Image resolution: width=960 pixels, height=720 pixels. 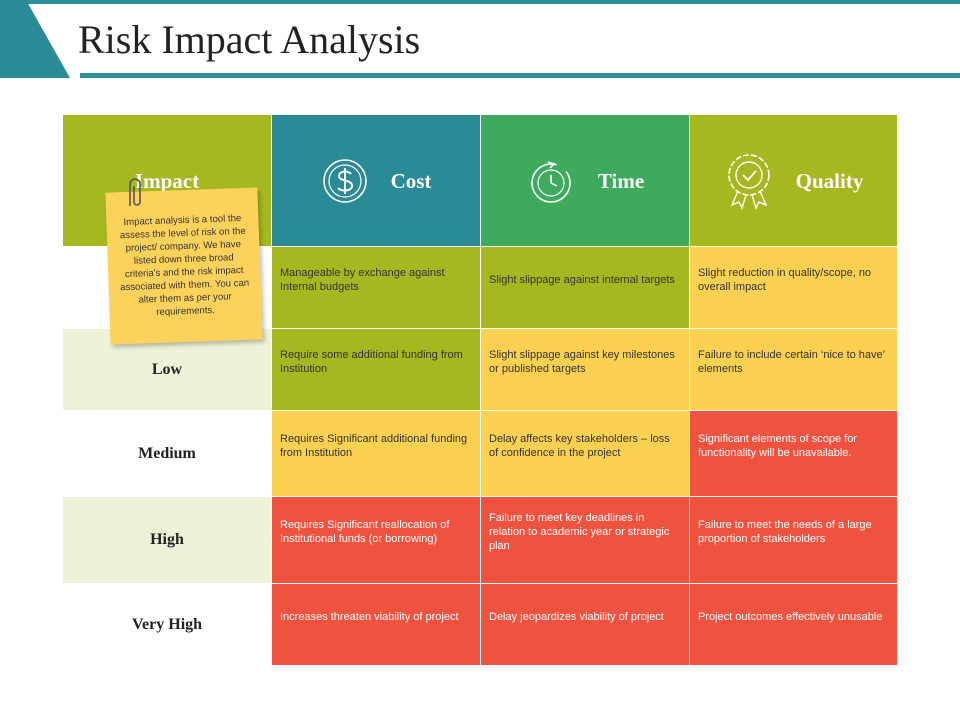 I want to click on table-cell: Increases threaten viability of project, so click(x=376, y=624).